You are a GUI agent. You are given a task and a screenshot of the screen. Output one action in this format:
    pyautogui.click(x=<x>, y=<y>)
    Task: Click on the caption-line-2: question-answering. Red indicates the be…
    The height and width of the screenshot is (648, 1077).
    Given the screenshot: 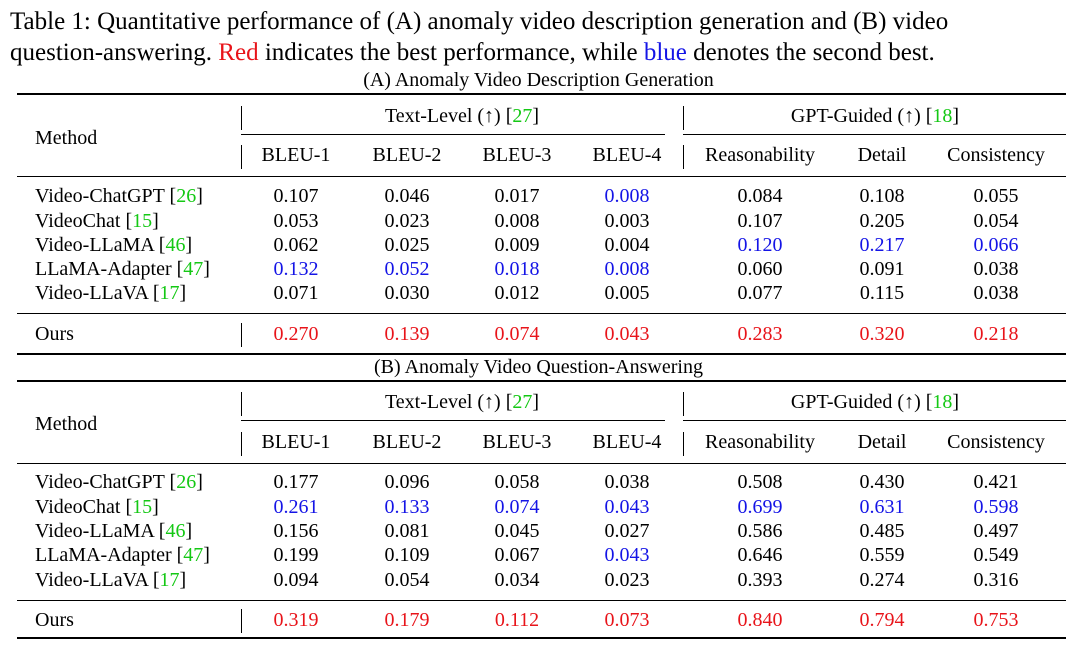 What is the action you would take?
    pyautogui.click(x=540, y=52)
    